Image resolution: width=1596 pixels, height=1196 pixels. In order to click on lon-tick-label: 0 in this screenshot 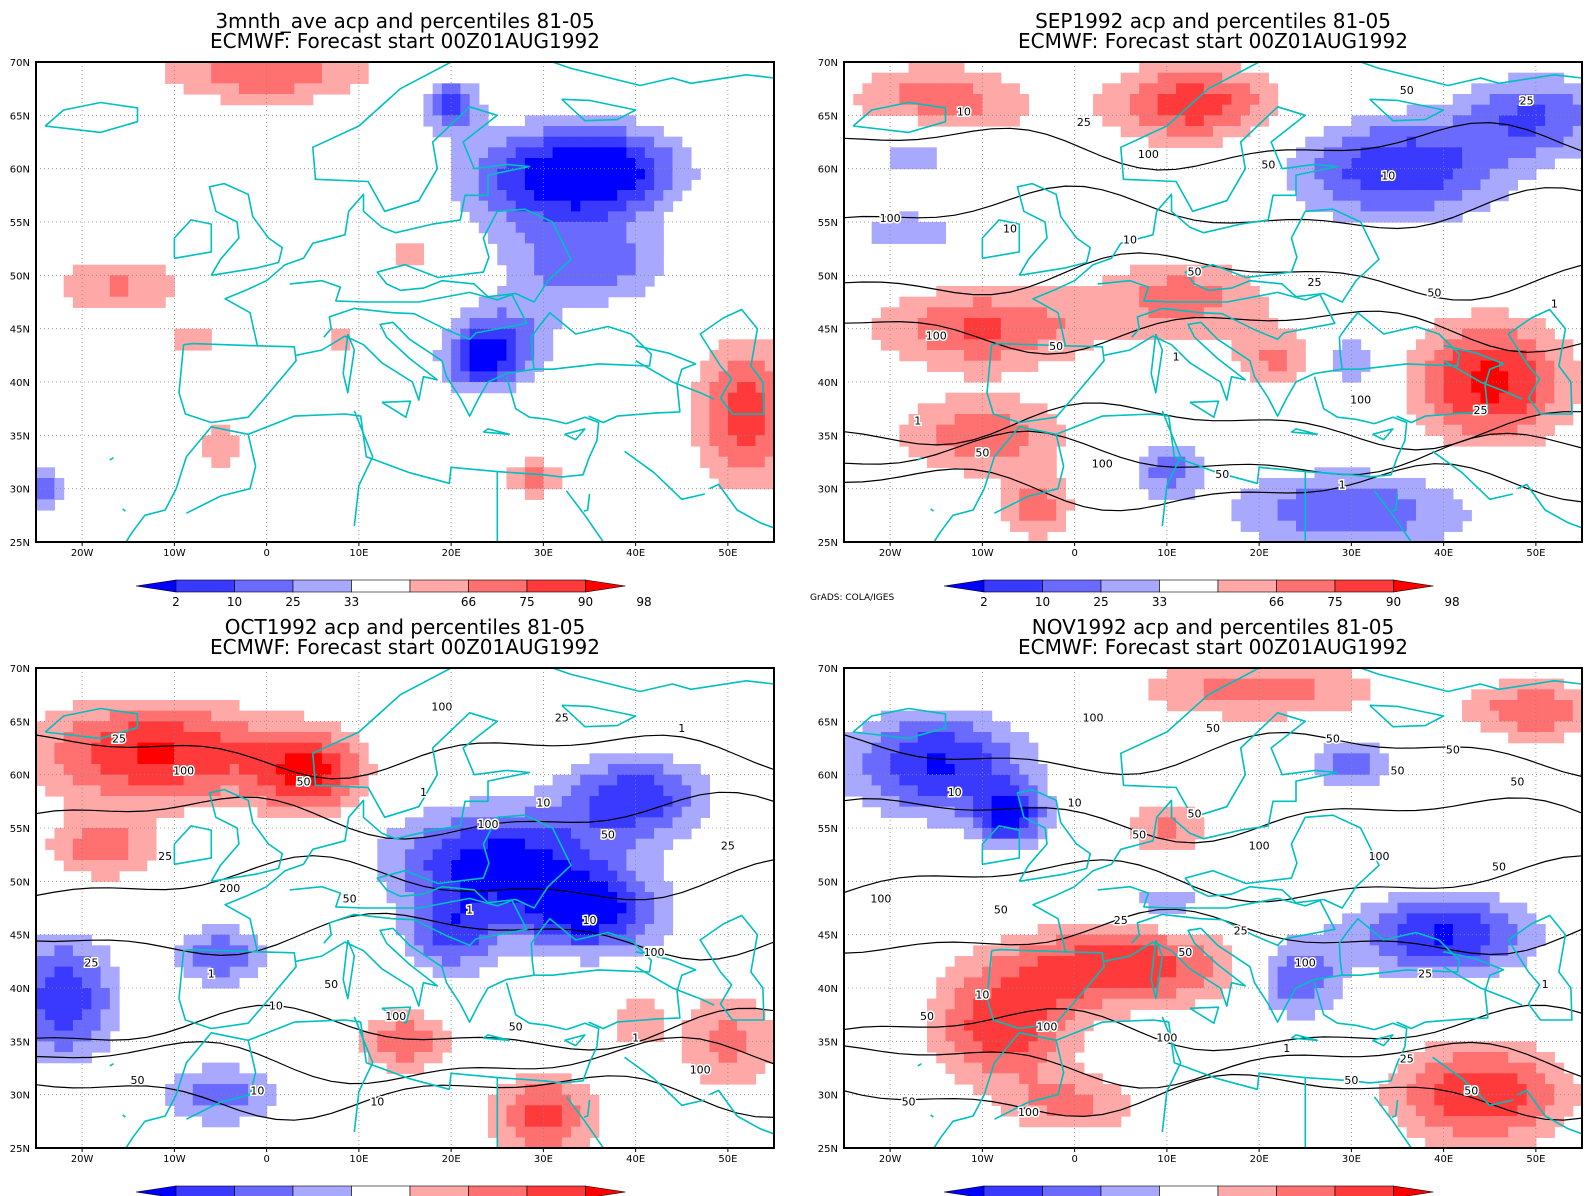, I will do `click(1074, 553)`.